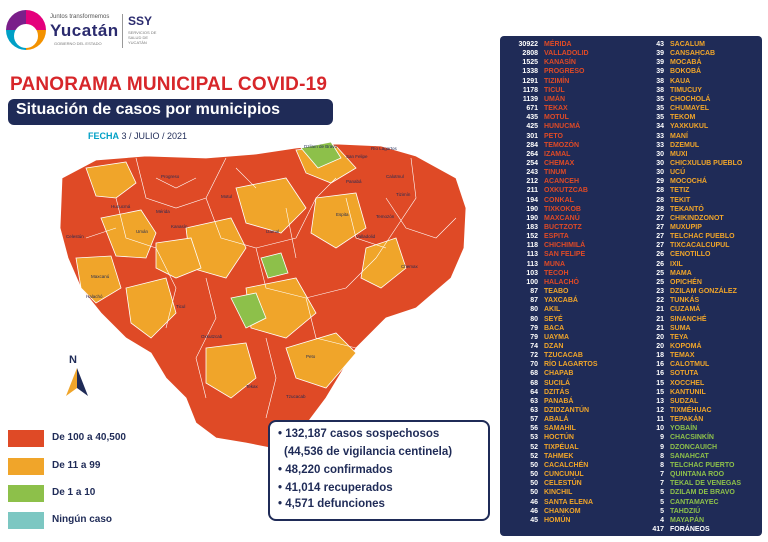 This screenshot has height=542, width=768. Describe the element at coordinates (568, 181) in the screenshot. I see `municipality-row: 212 ACANCEH` at that location.